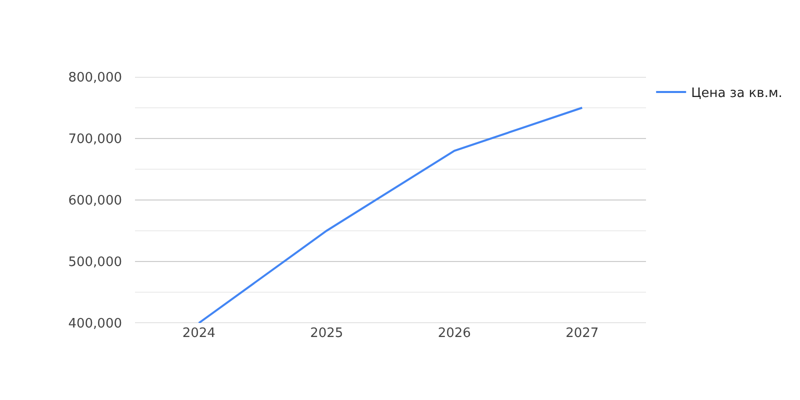 This screenshot has height=400, width=800. What do you see at coordinates (95, 140) in the screenshot?
I see `y-tick-label: 700,000` at bounding box center [95, 140].